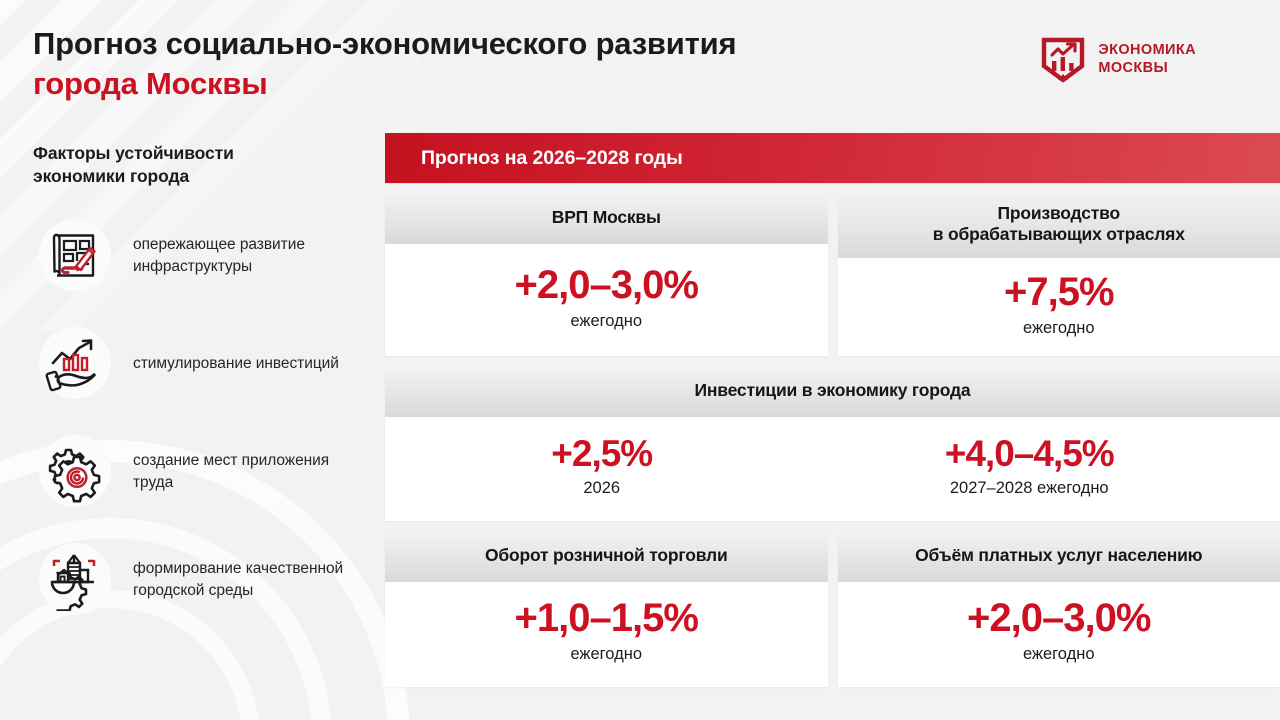 This screenshot has width=1280, height=720. I want to click on stat-retail-turnover-note: ежегодно, so click(606, 654).